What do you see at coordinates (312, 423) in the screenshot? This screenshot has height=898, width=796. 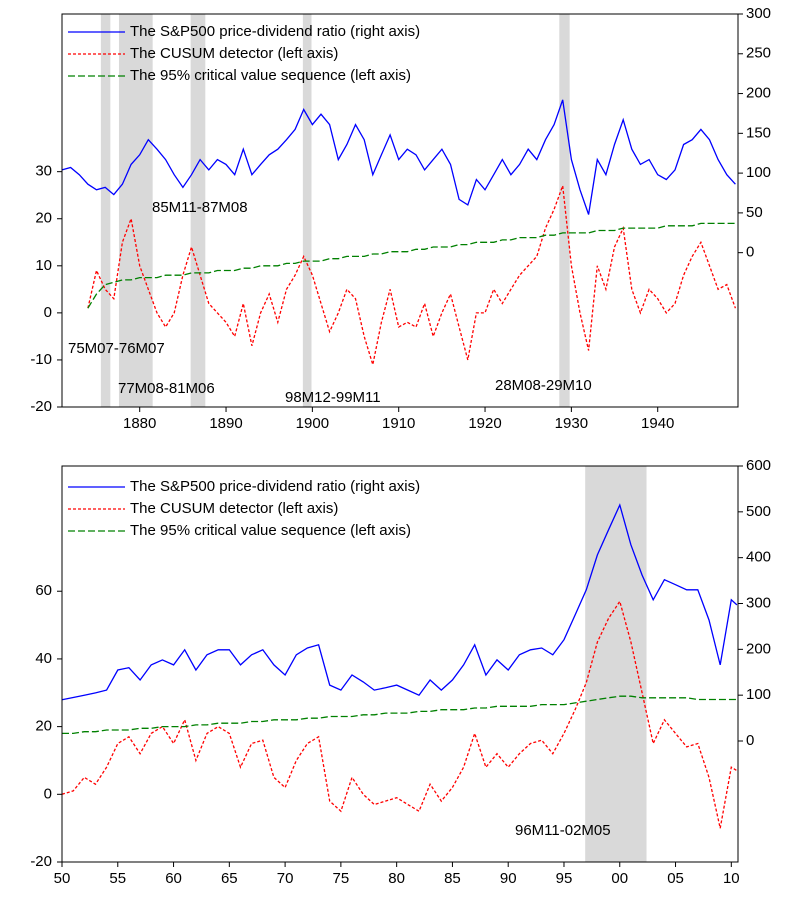 I see `x-tick-label: 1900` at bounding box center [312, 423].